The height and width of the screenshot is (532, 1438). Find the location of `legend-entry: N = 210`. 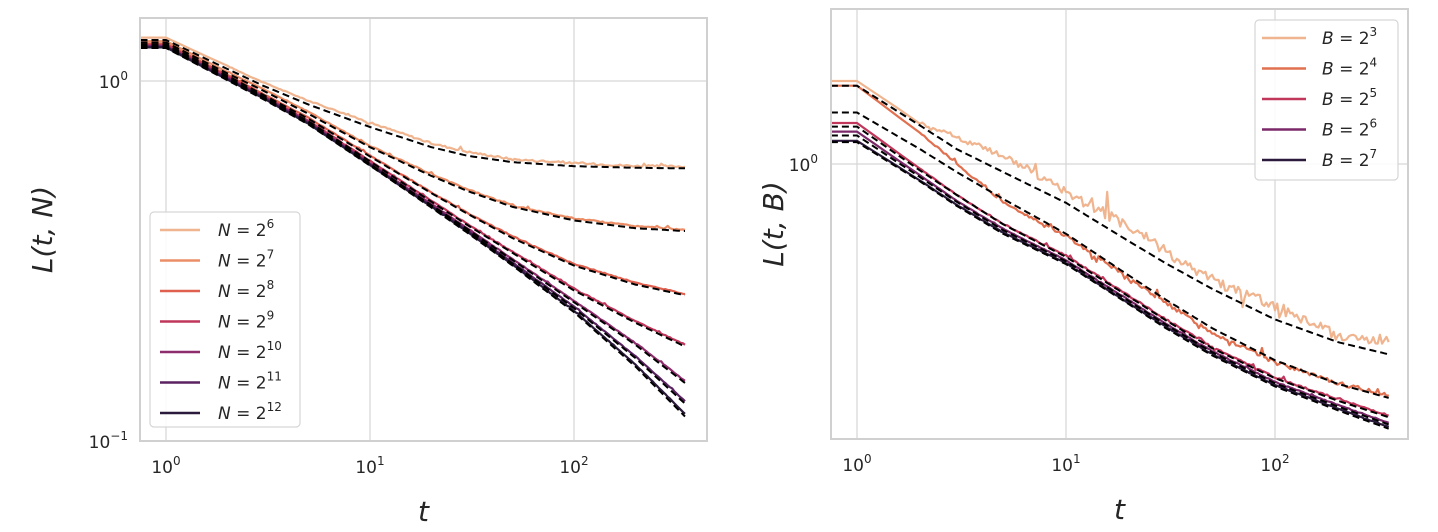

legend-entry: N = 210 is located at coordinates (250, 351).